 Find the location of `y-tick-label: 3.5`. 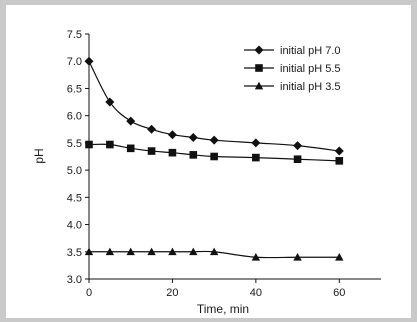

y-tick-label: 3.5 is located at coordinates (74, 253).